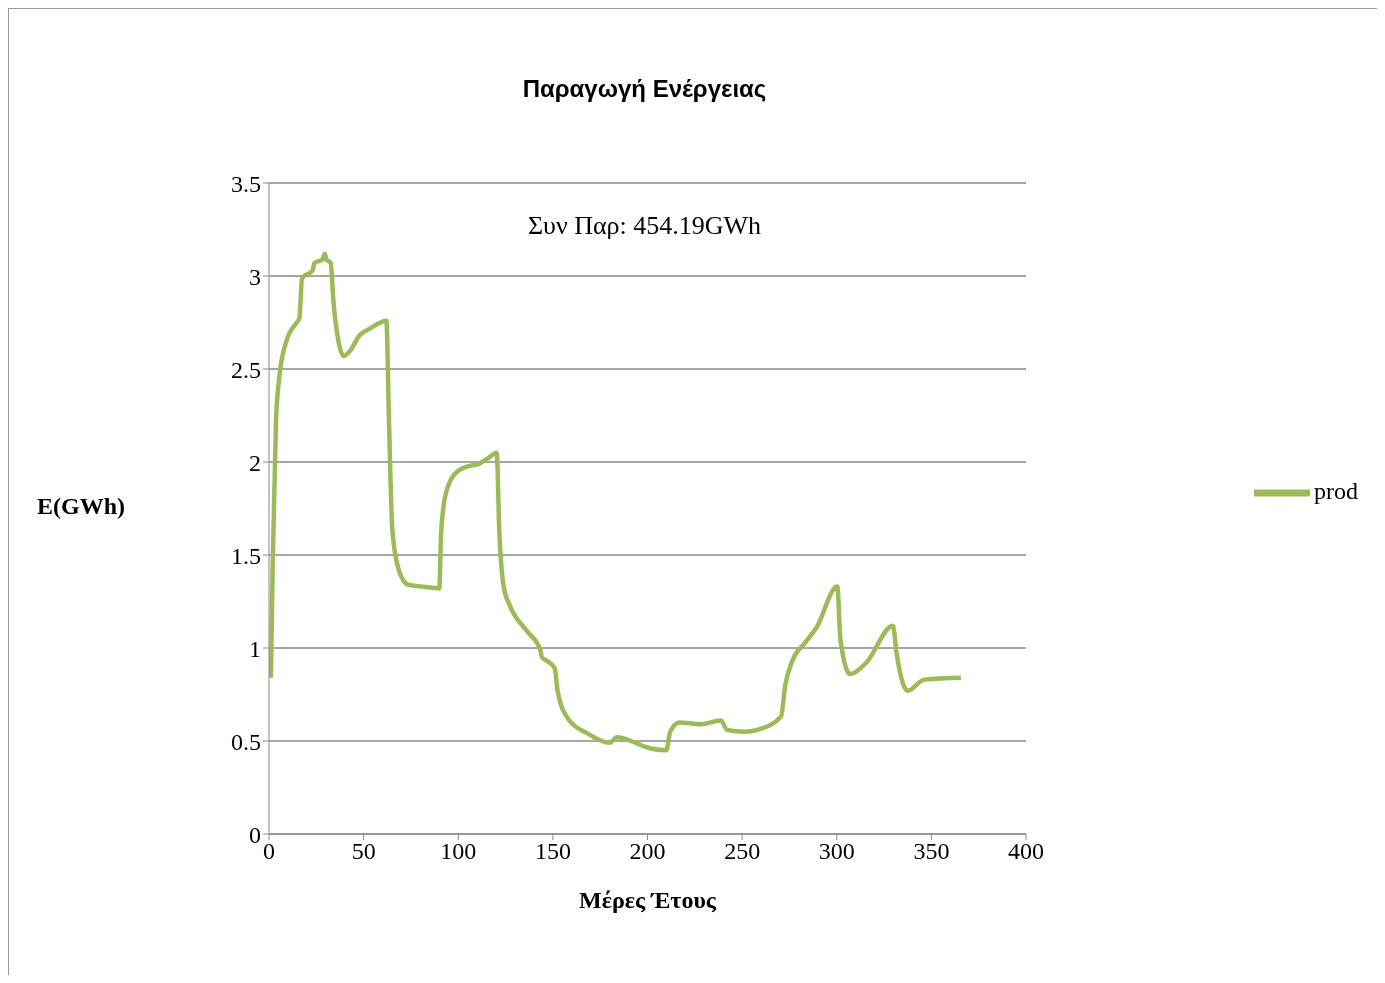  What do you see at coordinates (1336, 490) in the screenshot?
I see `legend-label: prod` at bounding box center [1336, 490].